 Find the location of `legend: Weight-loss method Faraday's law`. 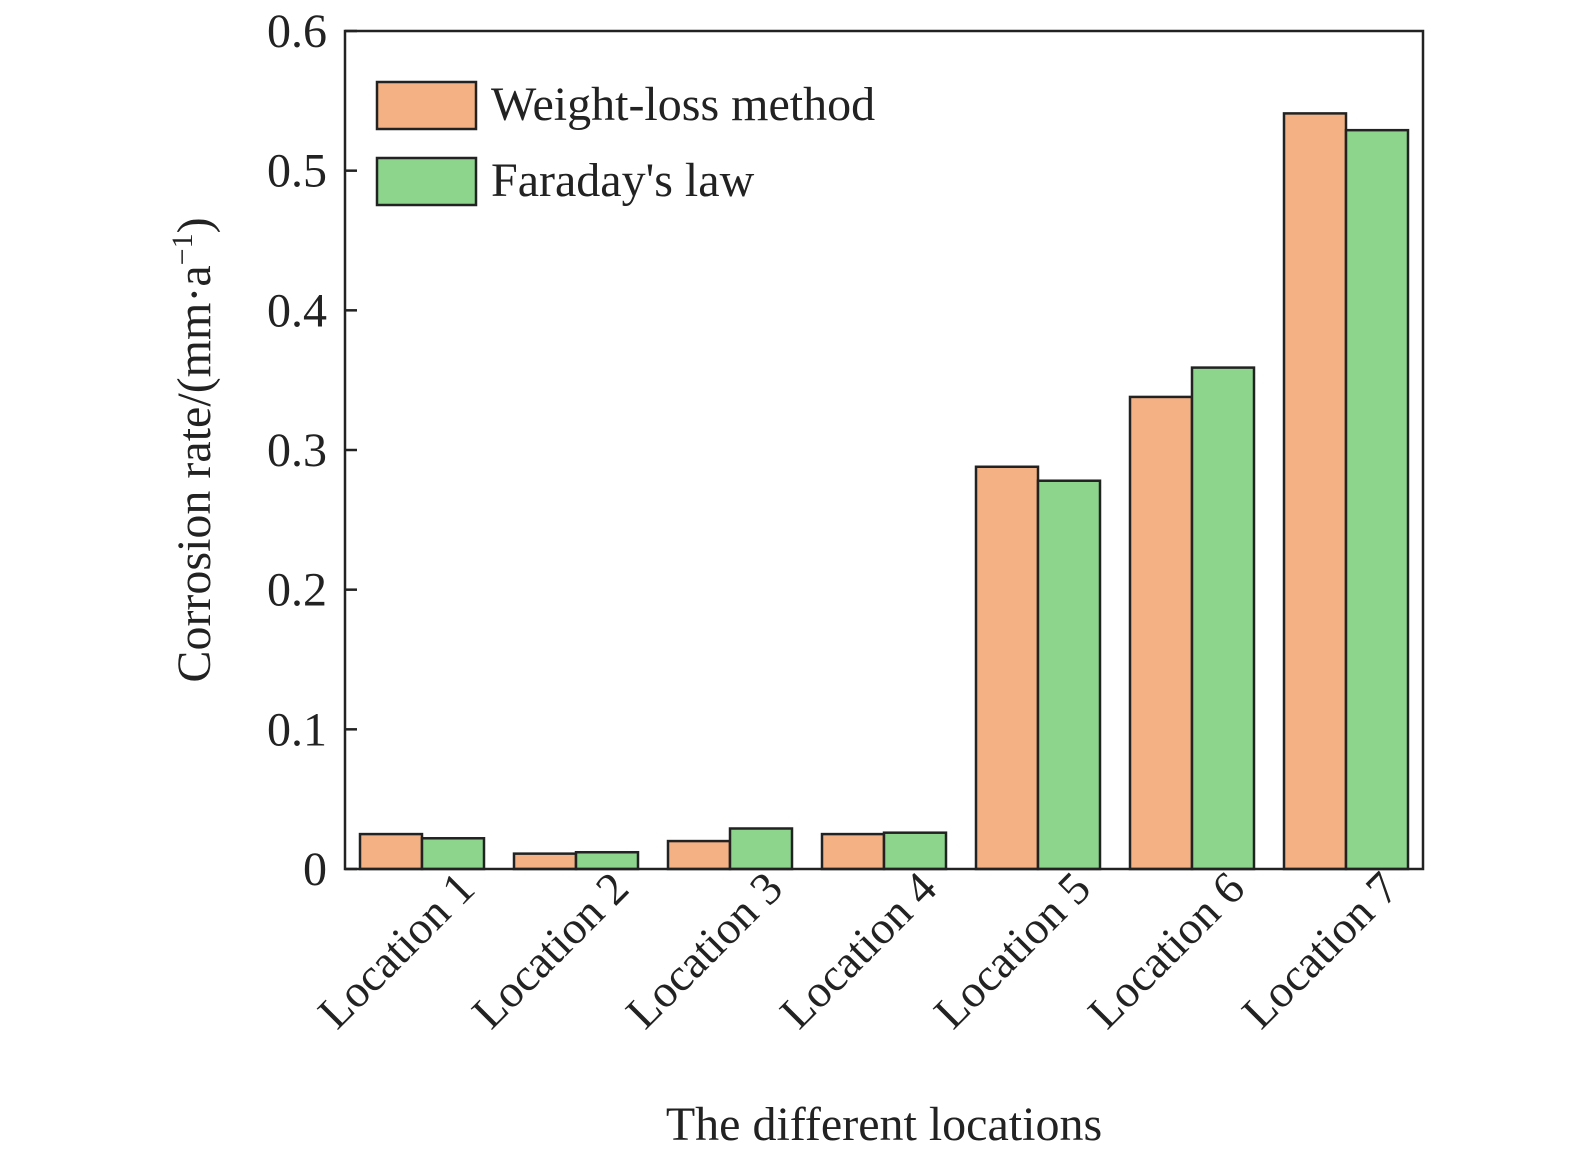

legend: Weight-loss method Faraday's law is located at coordinates (625, 142).